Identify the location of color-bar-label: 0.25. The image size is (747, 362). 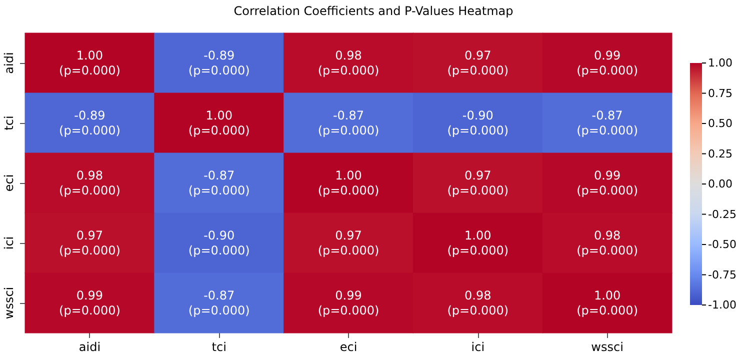
(720, 153).